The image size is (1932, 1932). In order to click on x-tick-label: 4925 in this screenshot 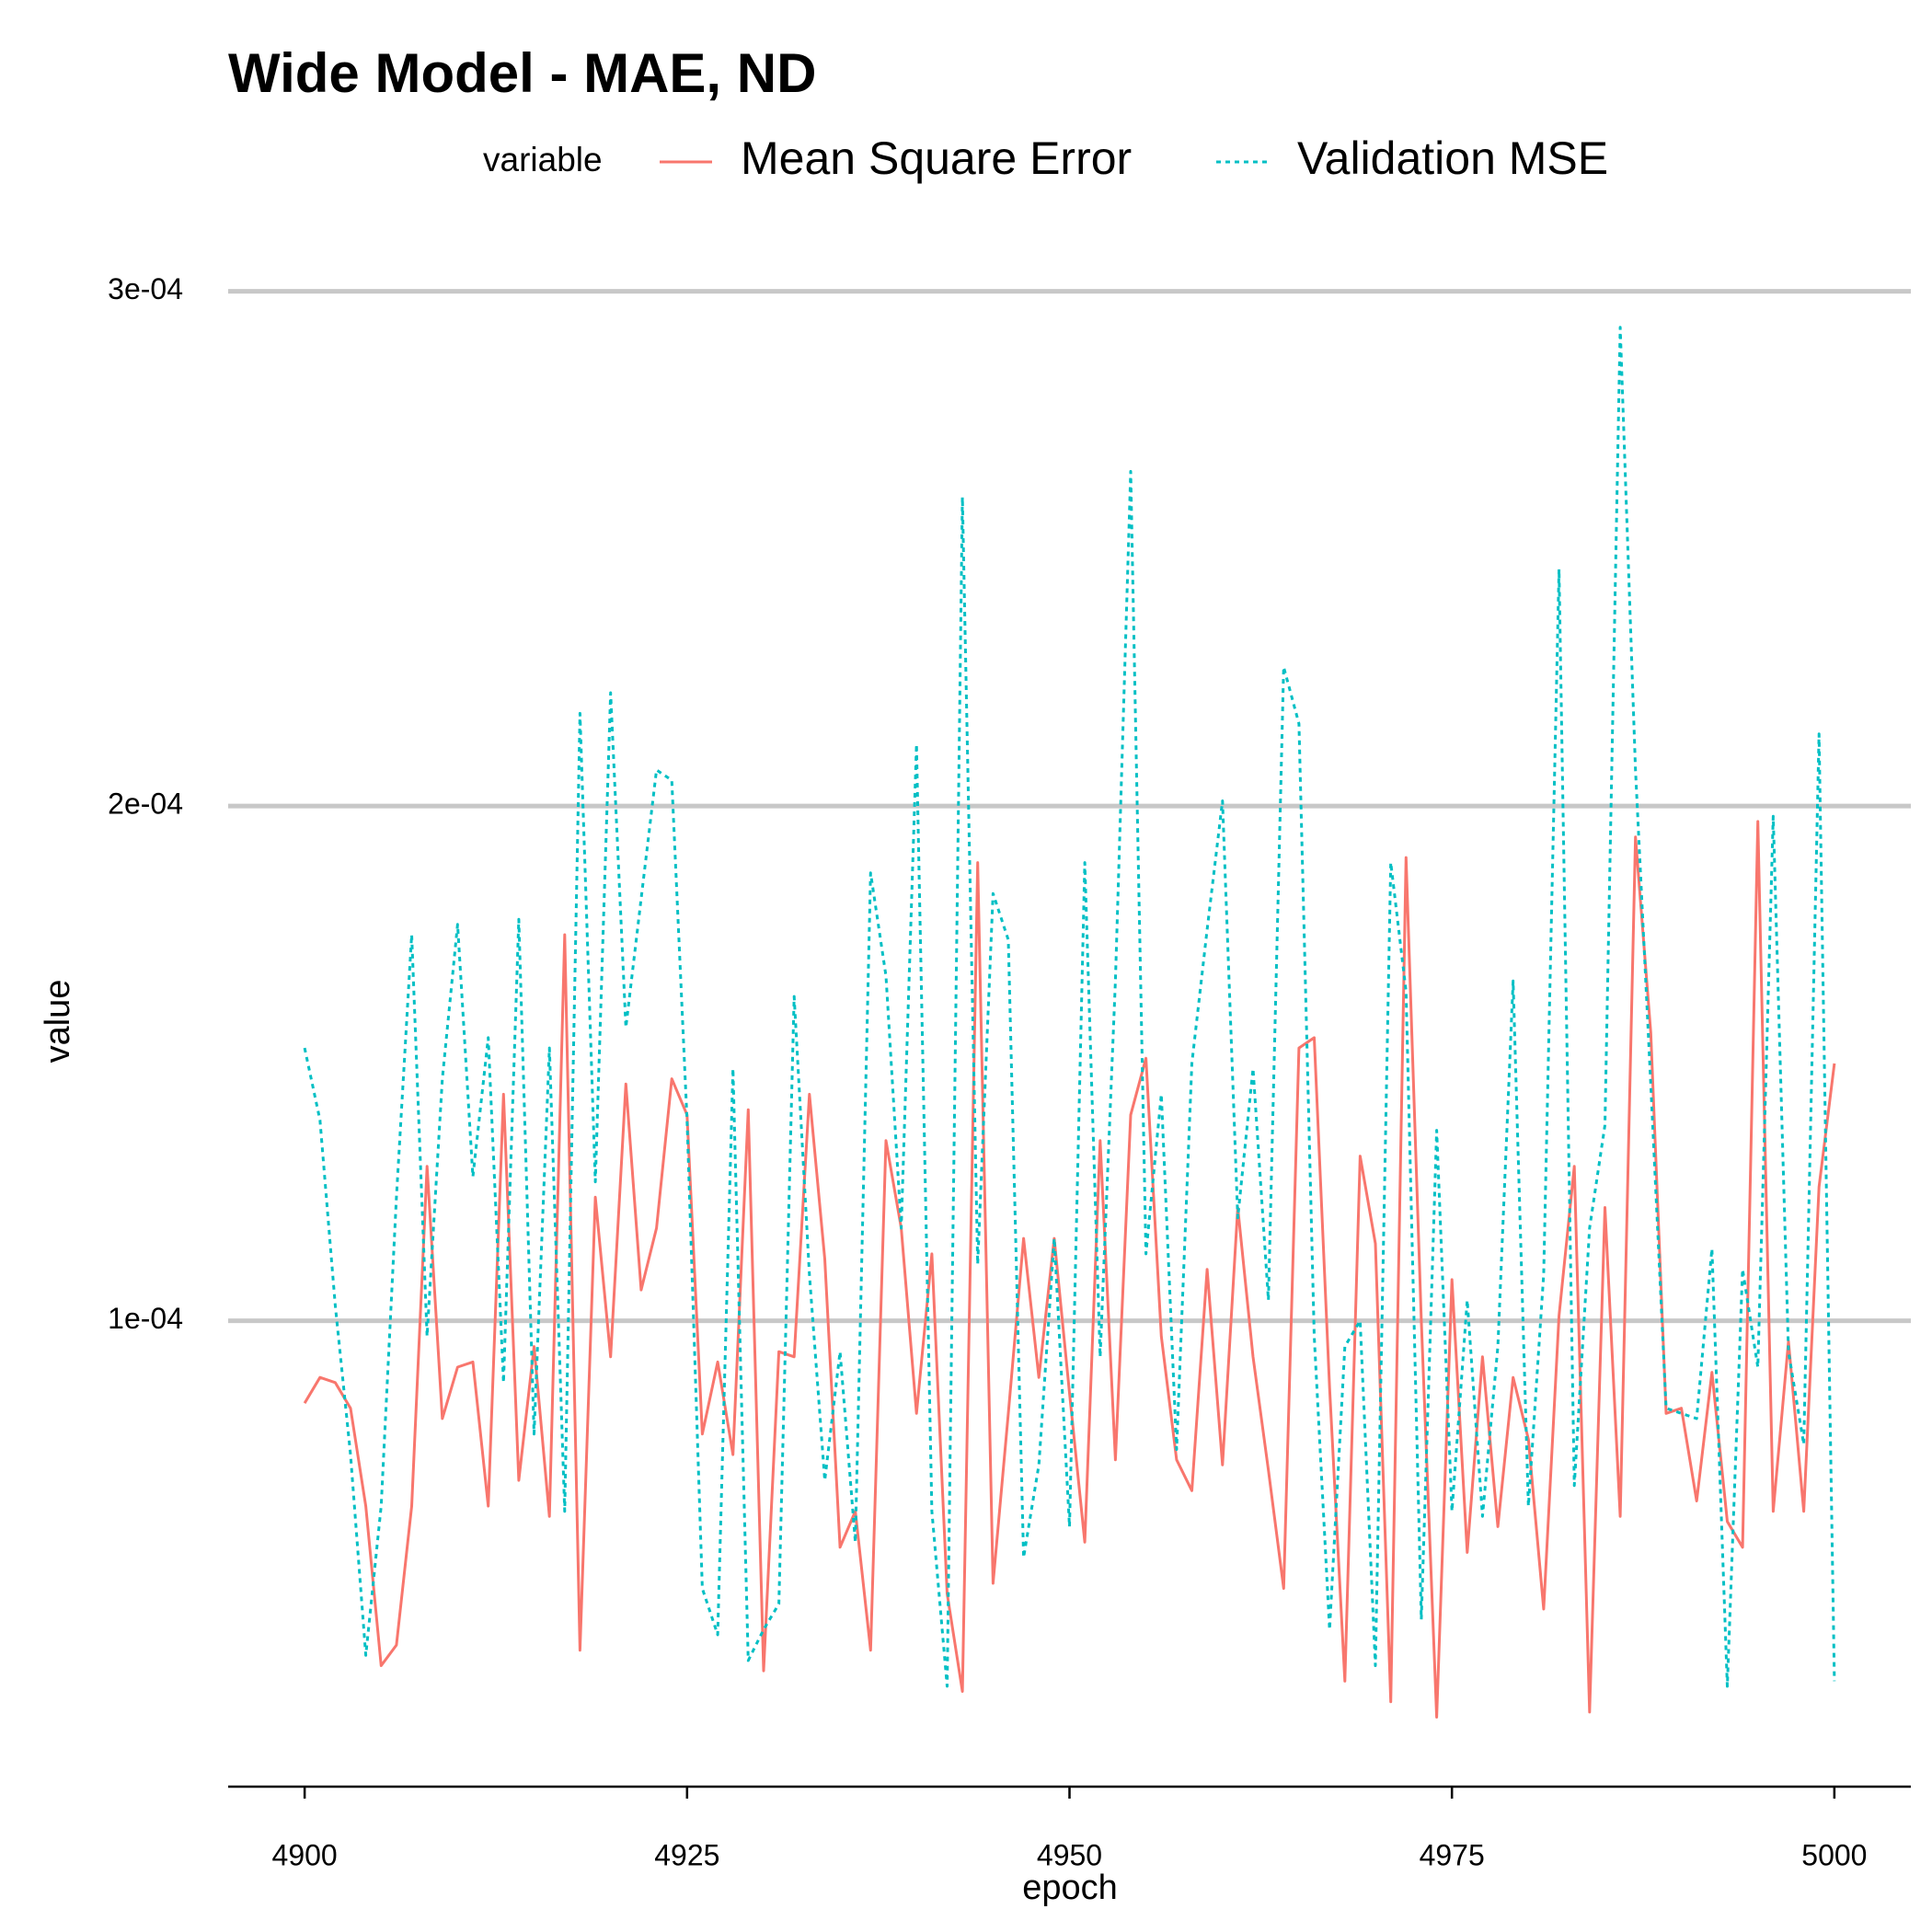, I will do `click(686, 1854)`.